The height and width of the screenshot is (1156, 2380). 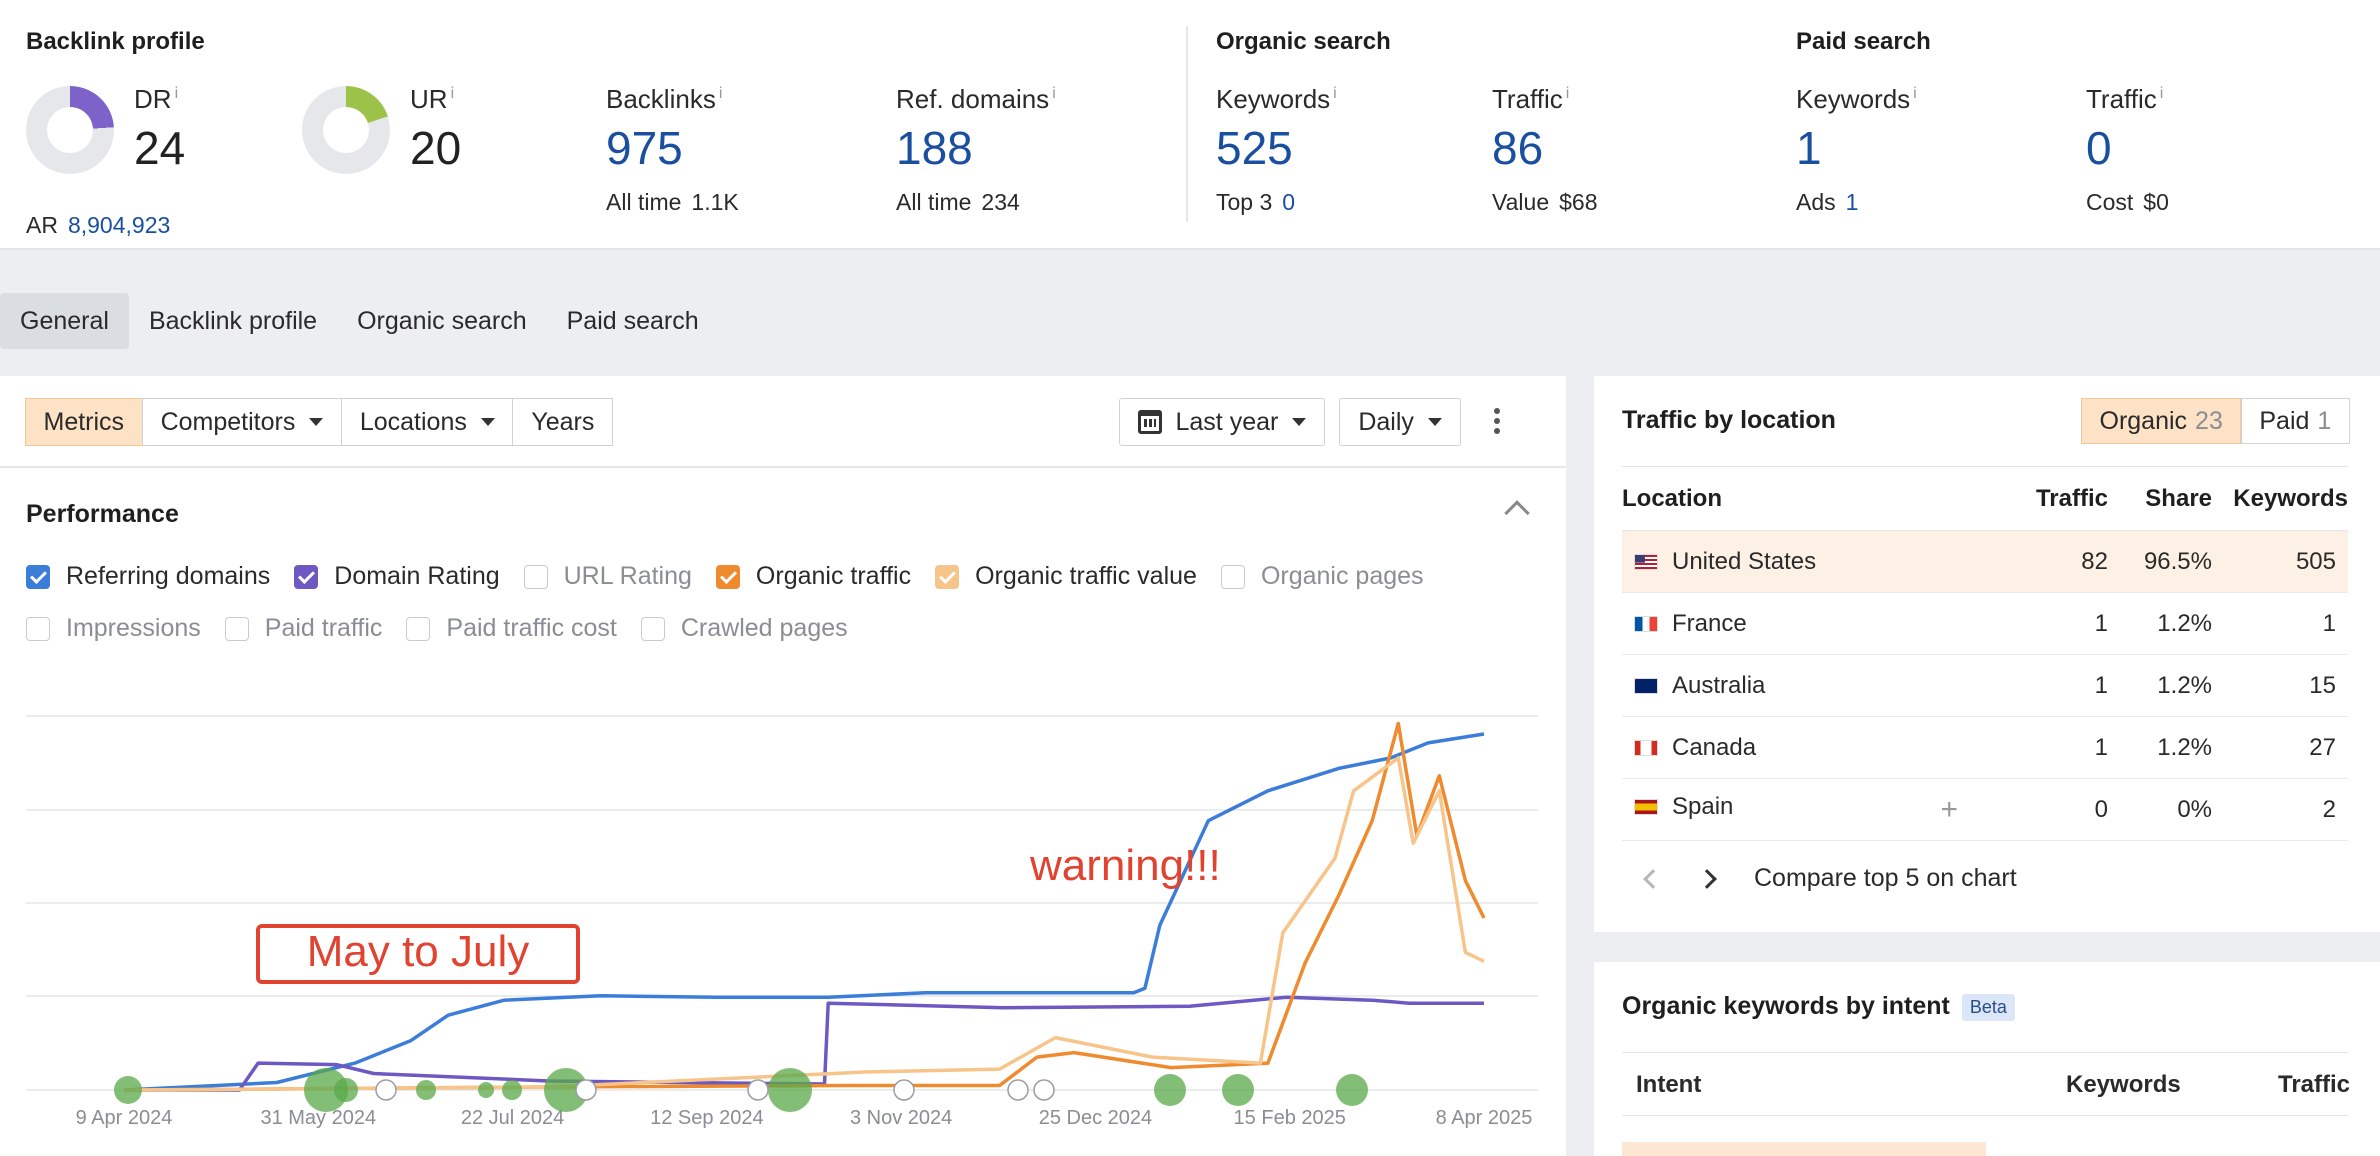 I want to click on keywords-link: 2, so click(x=2280, y=809).